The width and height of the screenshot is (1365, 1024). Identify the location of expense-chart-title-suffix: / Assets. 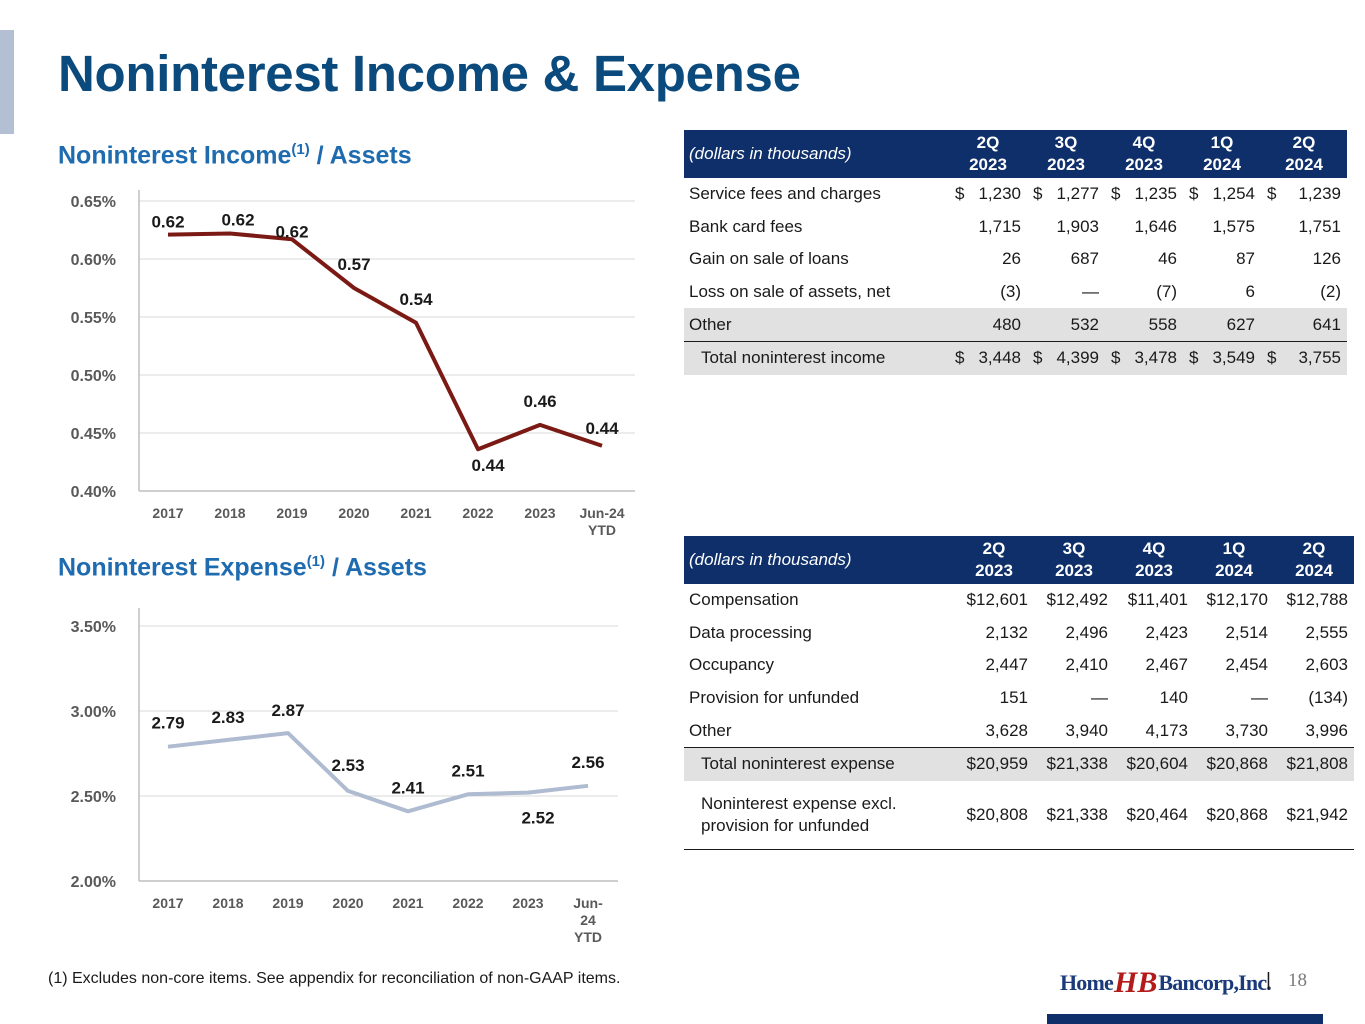
(376, 567).